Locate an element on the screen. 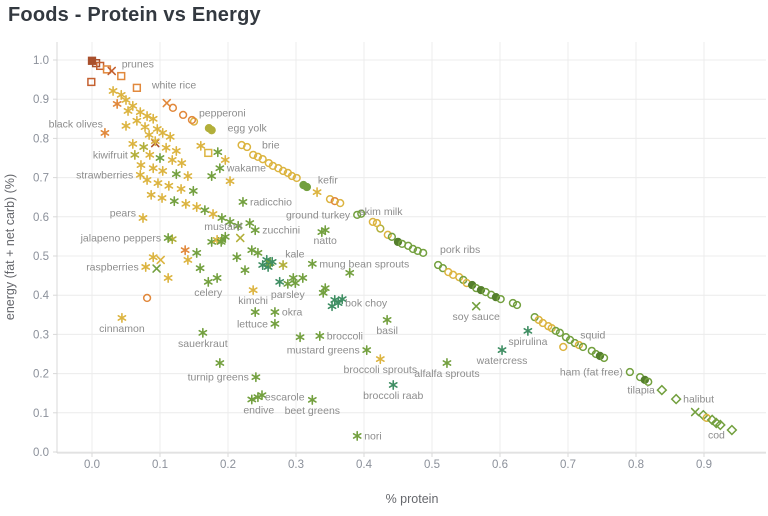  point-kale is located at coordinates (272, 261).